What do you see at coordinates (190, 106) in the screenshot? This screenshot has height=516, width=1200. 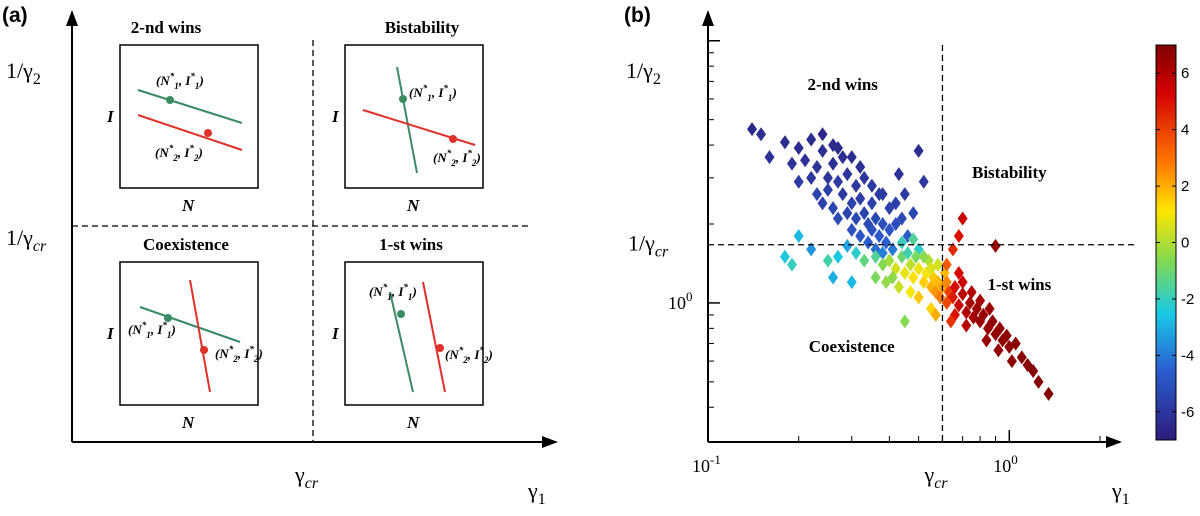 I see `green-nullcline` at bounding box center [190, 106].